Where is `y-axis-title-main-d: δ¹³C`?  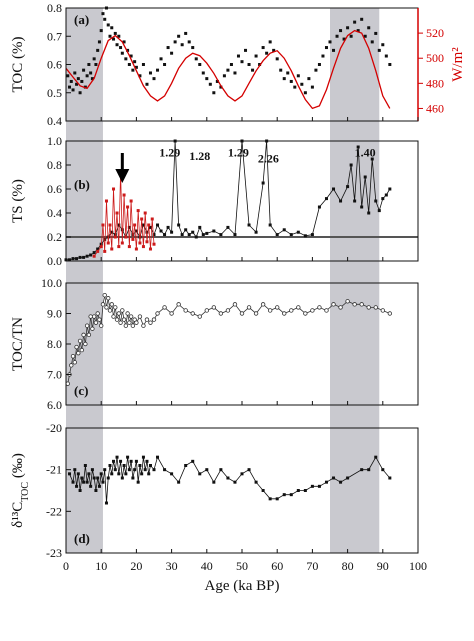 y-axis-title-main-d: δ¹³C is located at coordinates (18, 515).